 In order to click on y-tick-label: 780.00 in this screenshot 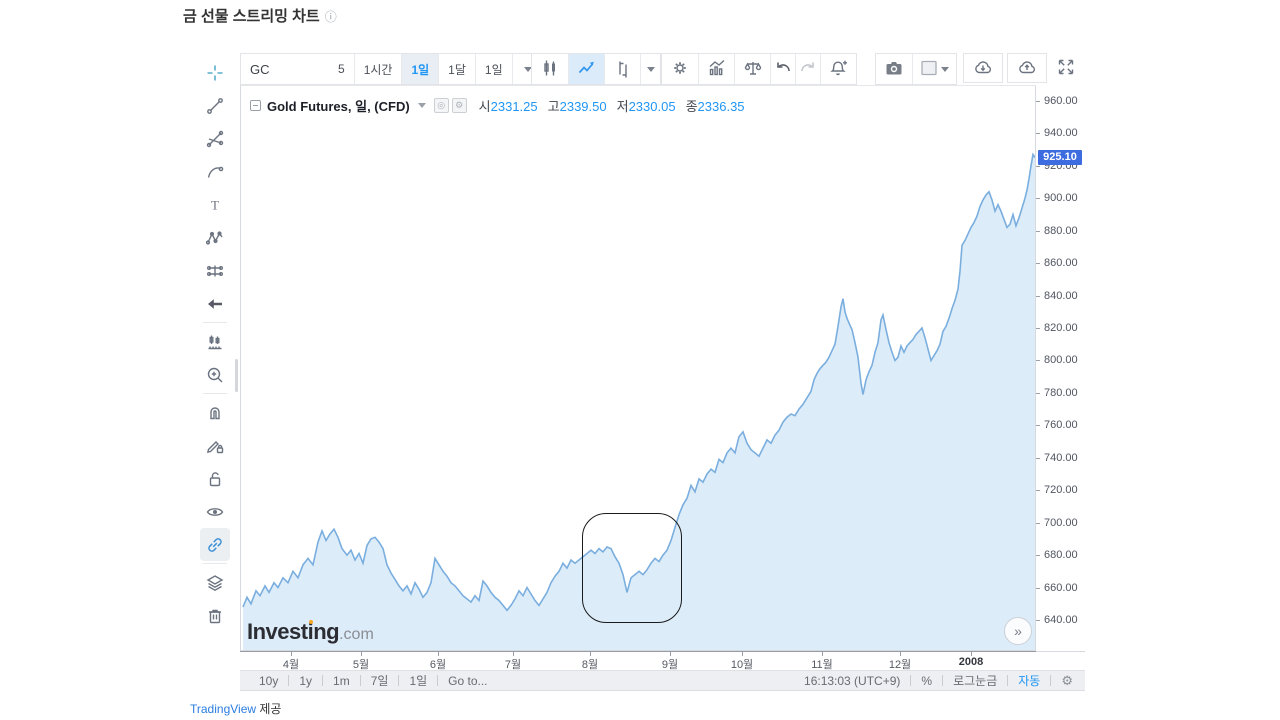, I will do `click(1061, 392)`.